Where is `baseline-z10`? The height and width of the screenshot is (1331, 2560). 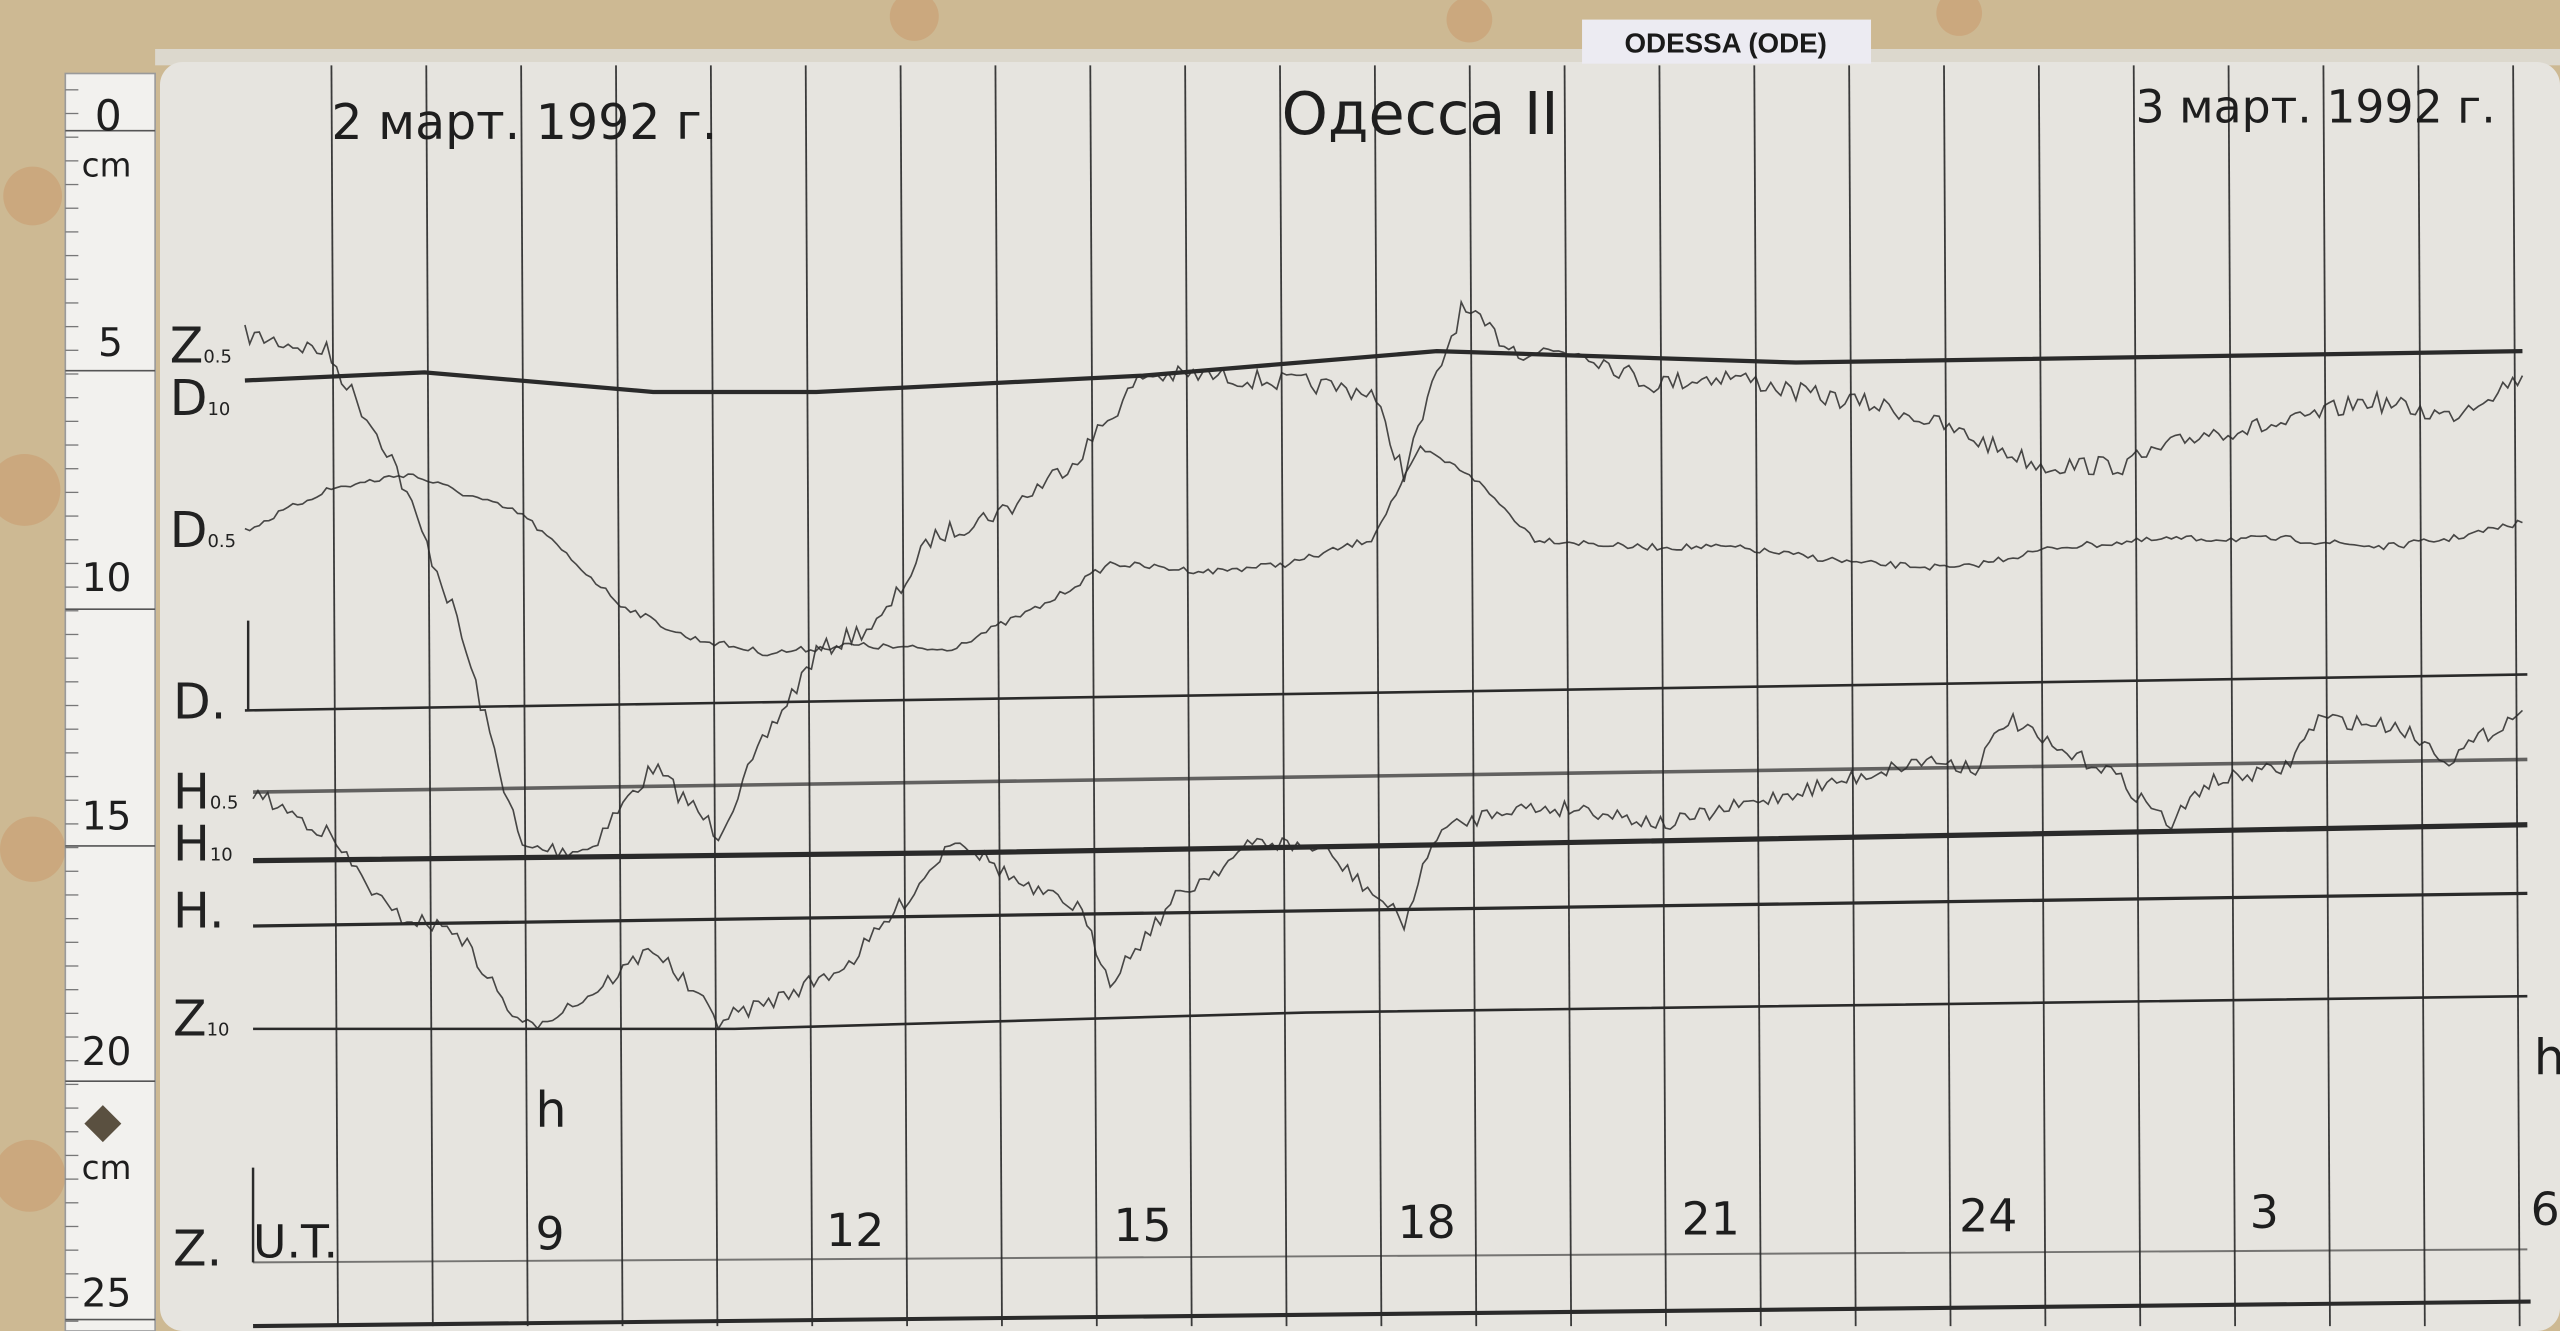 baseline-z10 is located at coordinates (1390, 1012).